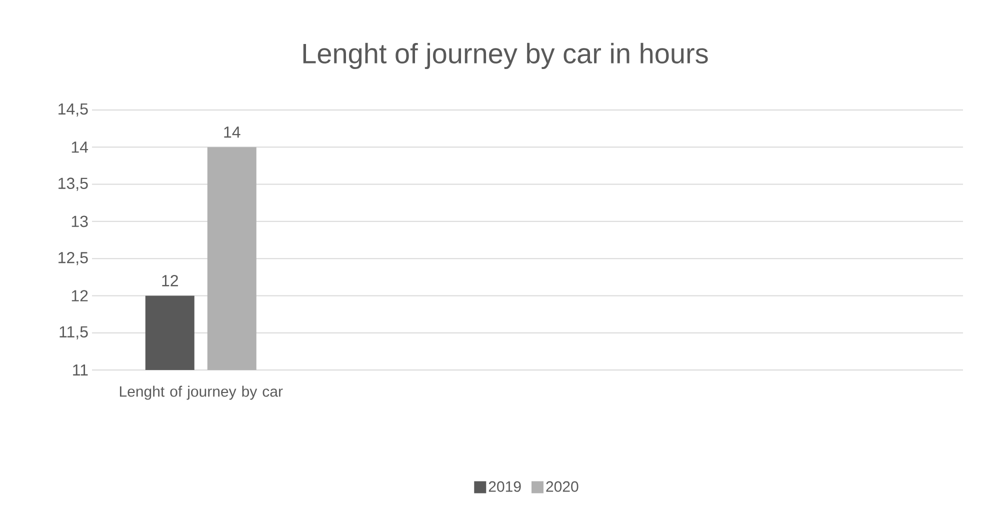 This screenshot has width=985, height=519. I want to click on data-label: 12, so click(170, 280).